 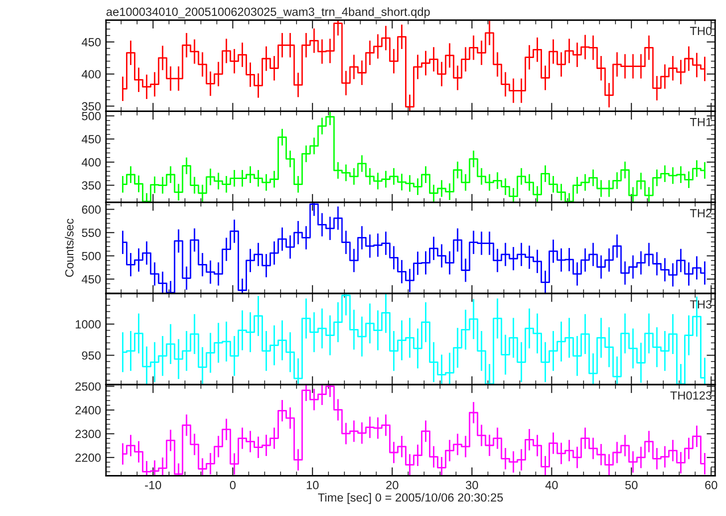 I want to click on chart-title: TH0, so click(x=701, y=31).